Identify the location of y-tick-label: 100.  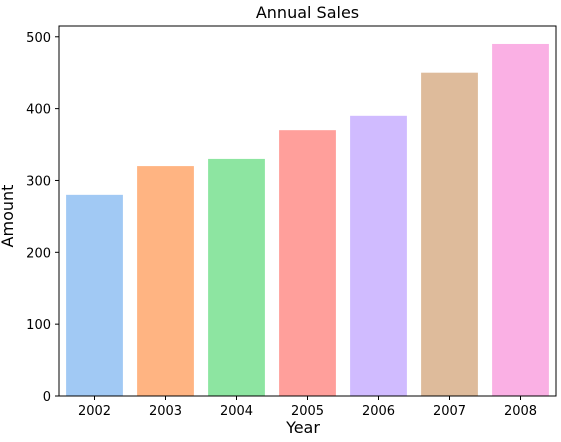
(38, 325).